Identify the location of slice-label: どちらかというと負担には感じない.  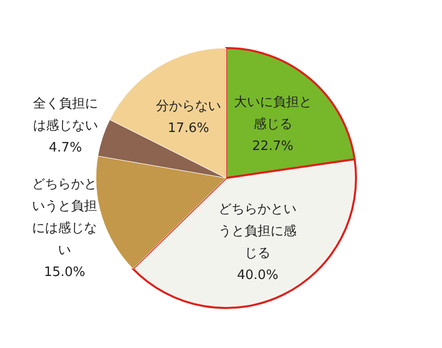
(65, 217).